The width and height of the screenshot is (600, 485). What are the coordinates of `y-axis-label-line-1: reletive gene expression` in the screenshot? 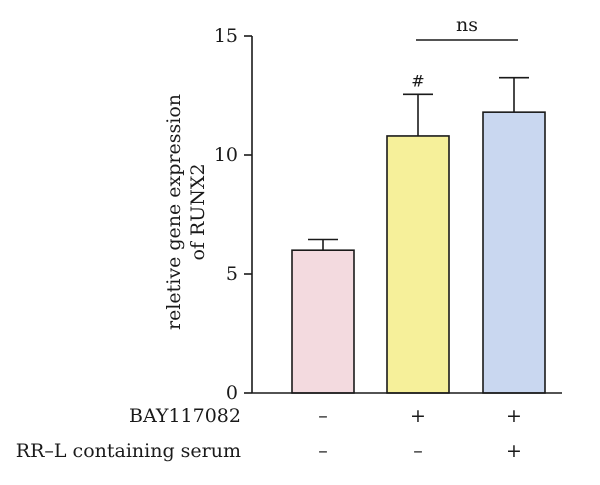 It's located at (174, 212).